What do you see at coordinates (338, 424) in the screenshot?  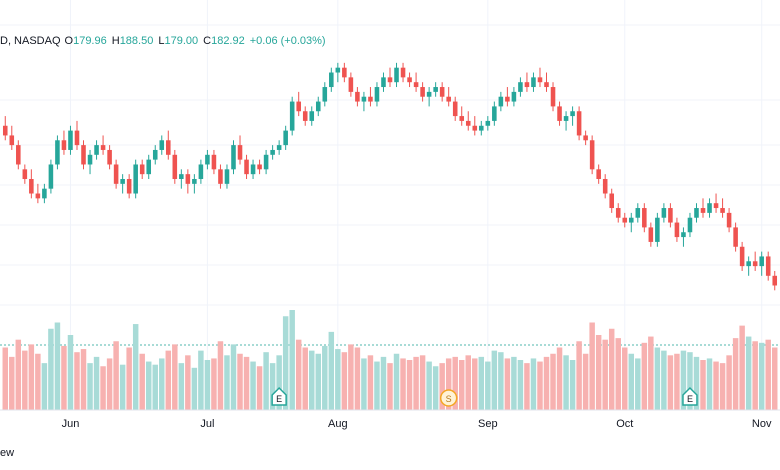 I see `x-tick-label: Aug` at bounding box center [338, 424].